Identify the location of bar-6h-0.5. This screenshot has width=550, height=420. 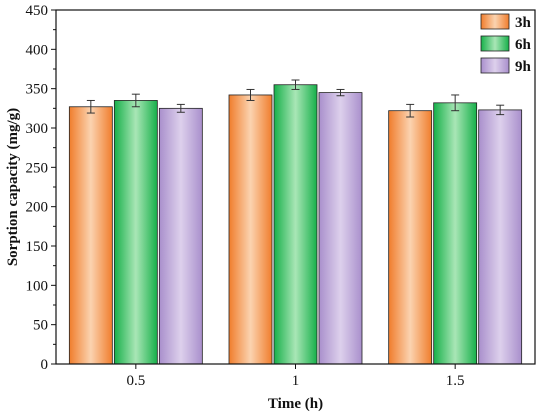
(135, 232).